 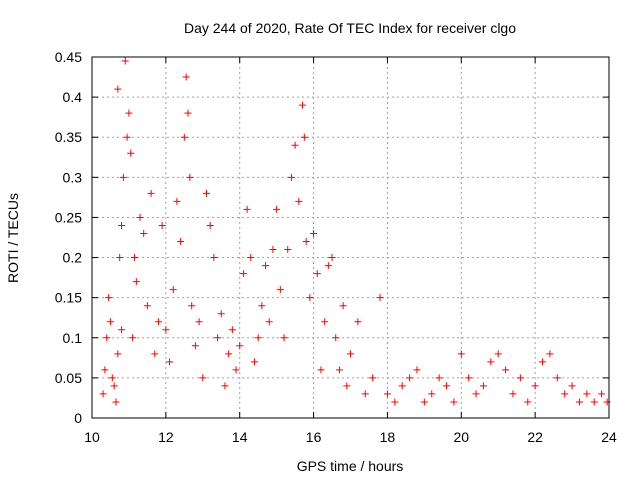 What do you see at coordinates (535, 437) in the screenshot?
I see `x-tick-label: 22` at bounding box center [535, 437].